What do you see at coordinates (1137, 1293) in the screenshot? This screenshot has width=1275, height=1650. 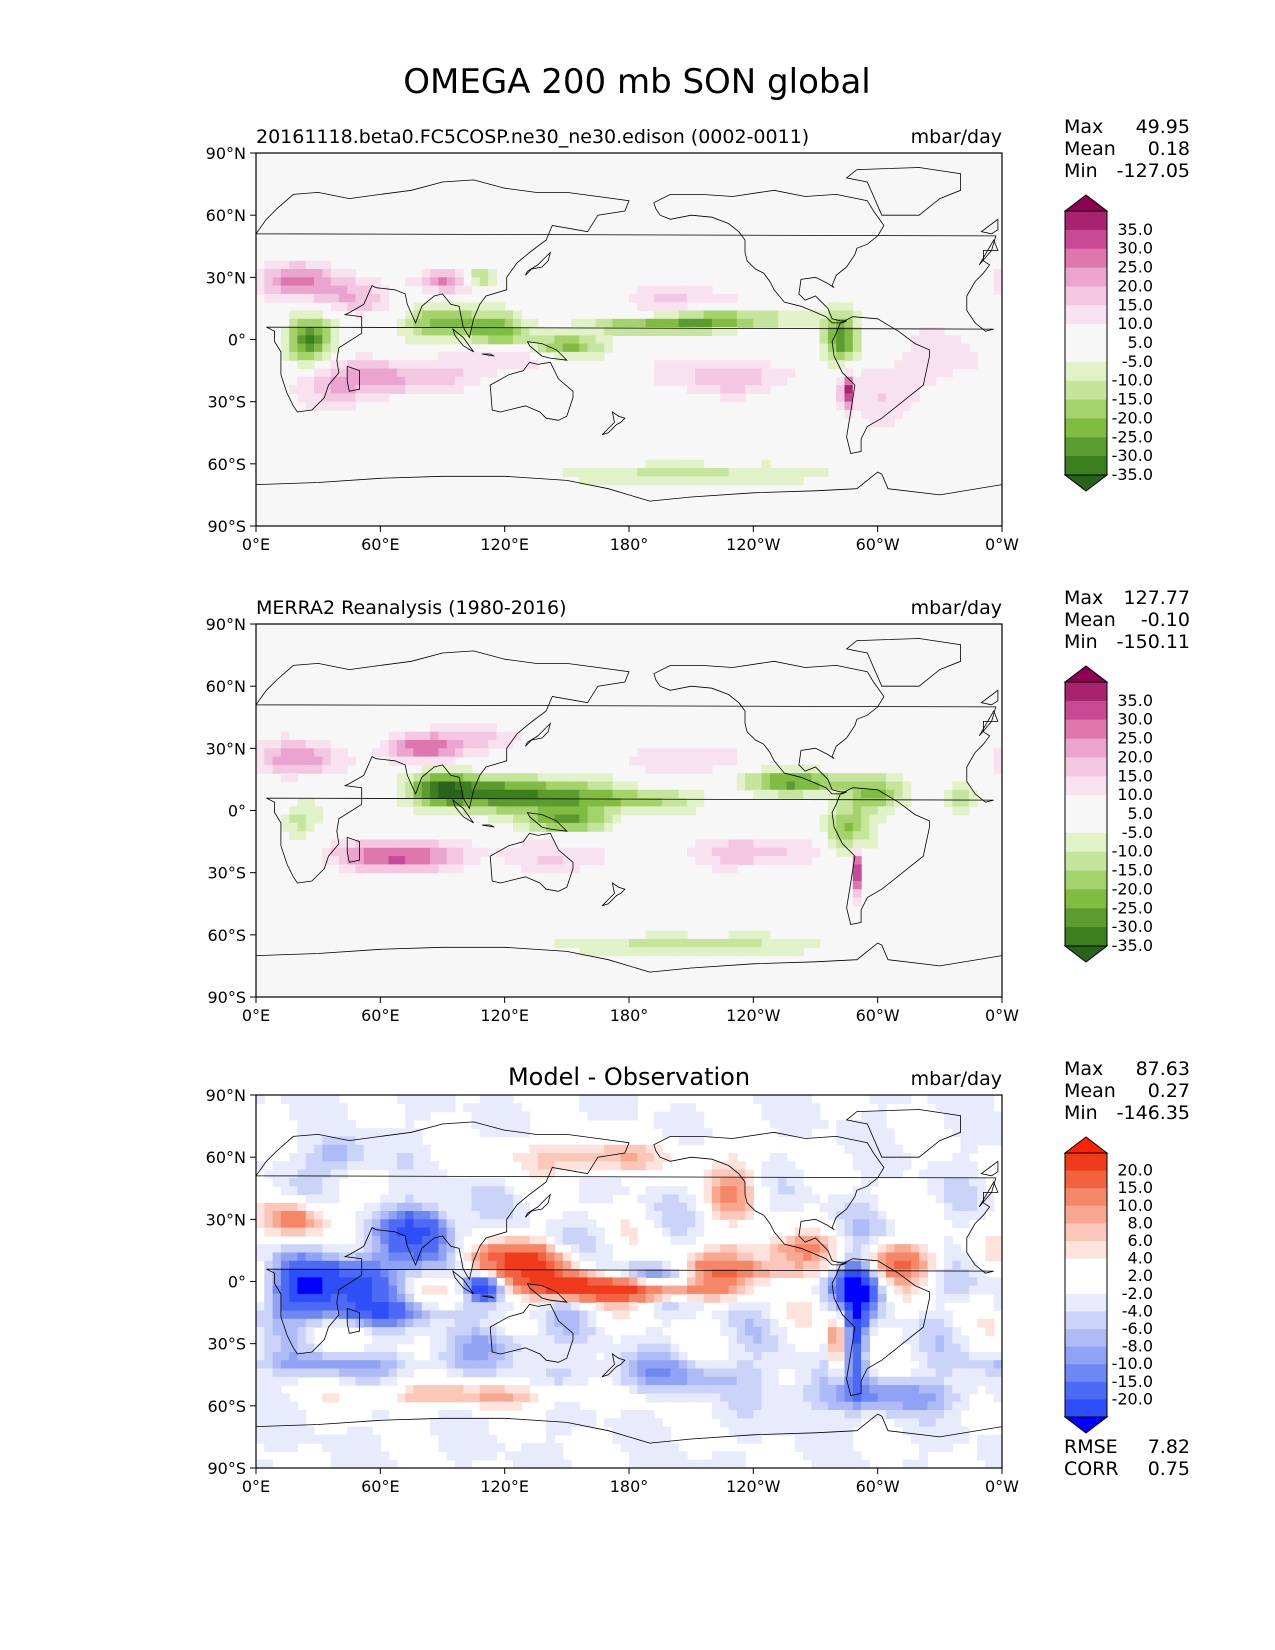 I see `colorbar-label: -2.0` at bounding box center [1137, 1293].